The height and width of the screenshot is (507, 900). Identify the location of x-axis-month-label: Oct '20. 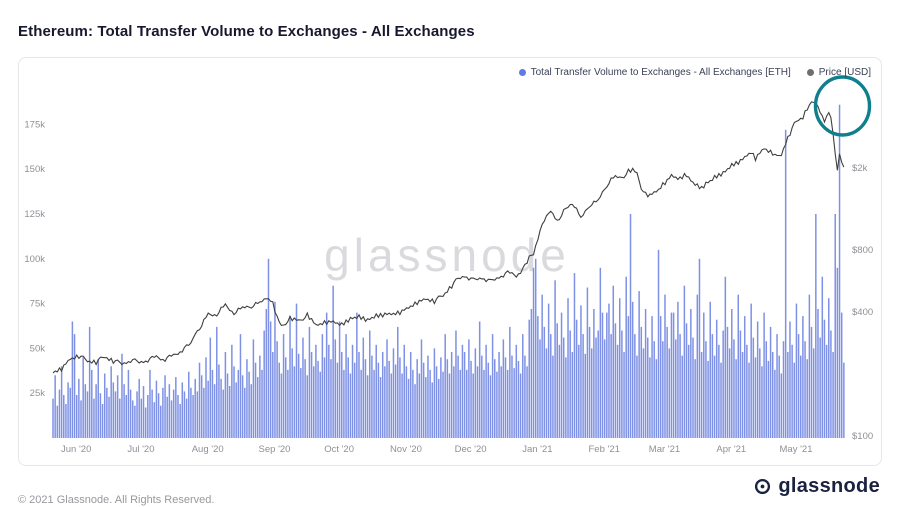
(339, 449).